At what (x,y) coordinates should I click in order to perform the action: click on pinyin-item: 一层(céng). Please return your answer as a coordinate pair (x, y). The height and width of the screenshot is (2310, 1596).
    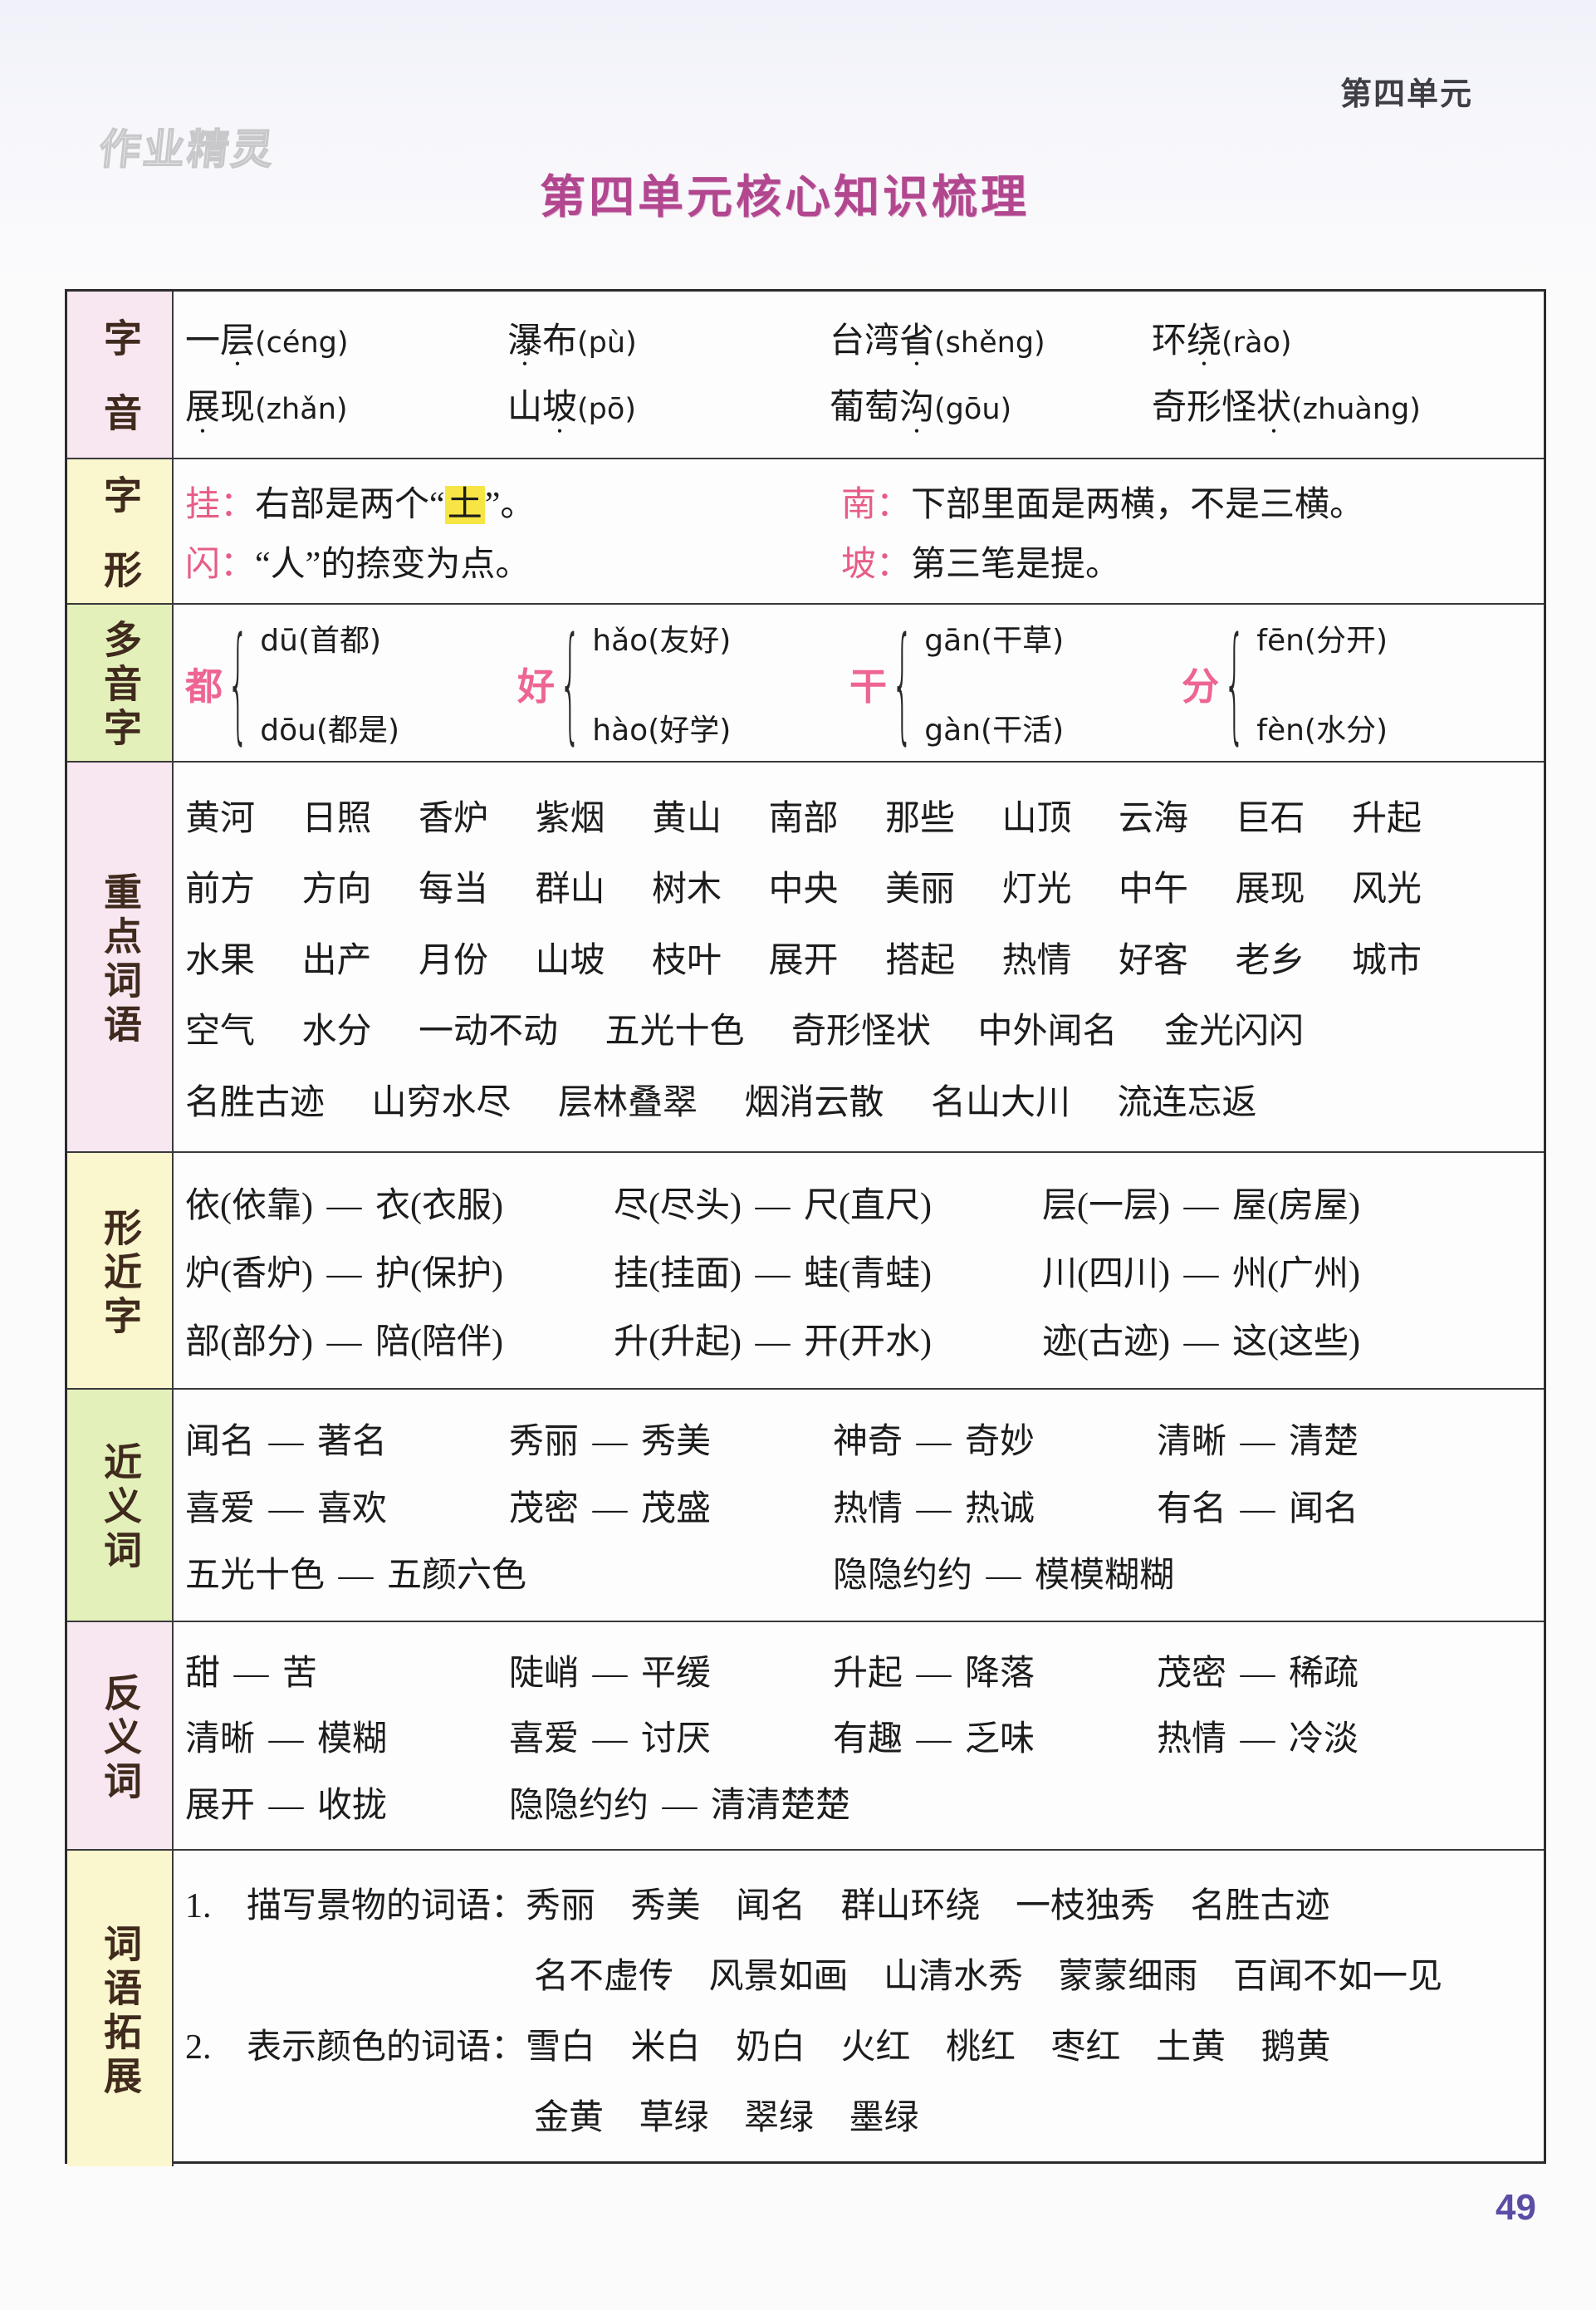
    Looking at the image, I should click on (346, 341).